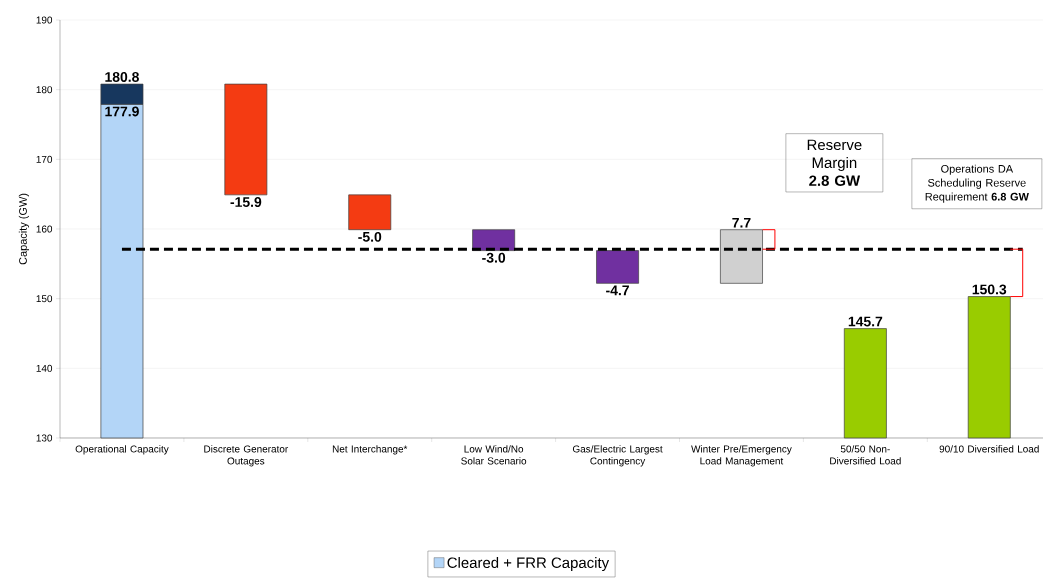 This screenshot has width=1043, height=584. I want to click on data-label: -3.0, so click(494, 257).